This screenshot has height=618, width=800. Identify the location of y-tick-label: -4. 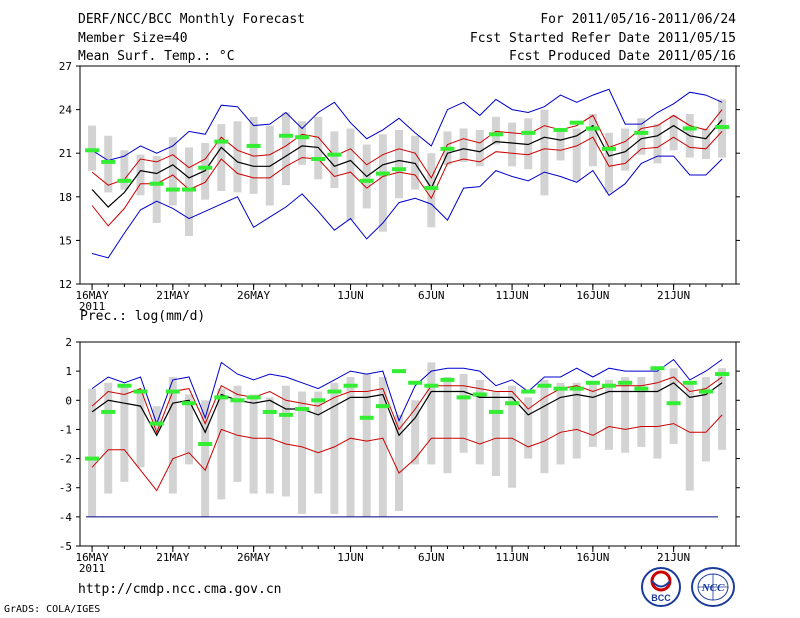
(66, 517).